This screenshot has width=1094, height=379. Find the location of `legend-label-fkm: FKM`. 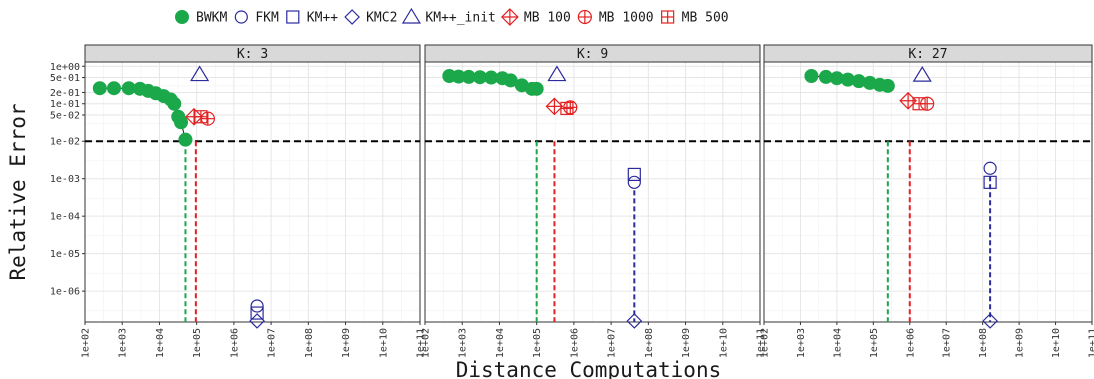

legend-label-fkm: FKM is located at coordinates (267, 18).